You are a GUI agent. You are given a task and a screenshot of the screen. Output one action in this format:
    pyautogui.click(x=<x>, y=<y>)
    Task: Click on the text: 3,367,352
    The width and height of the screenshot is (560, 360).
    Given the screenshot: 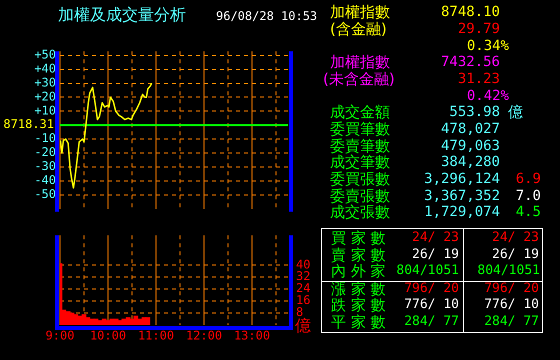 What is the action you would take?
    pyautogui.click(x=462, y=196)
    